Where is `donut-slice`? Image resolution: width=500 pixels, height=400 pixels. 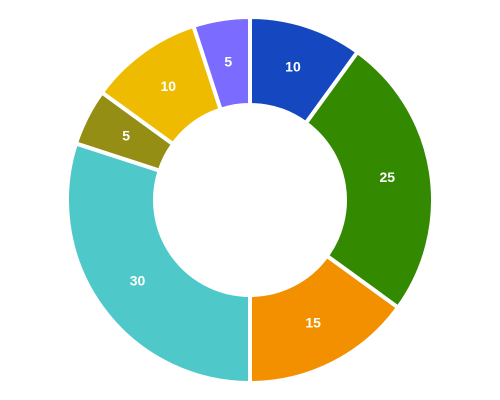
donut-slice is located at coordinates (221, 63).